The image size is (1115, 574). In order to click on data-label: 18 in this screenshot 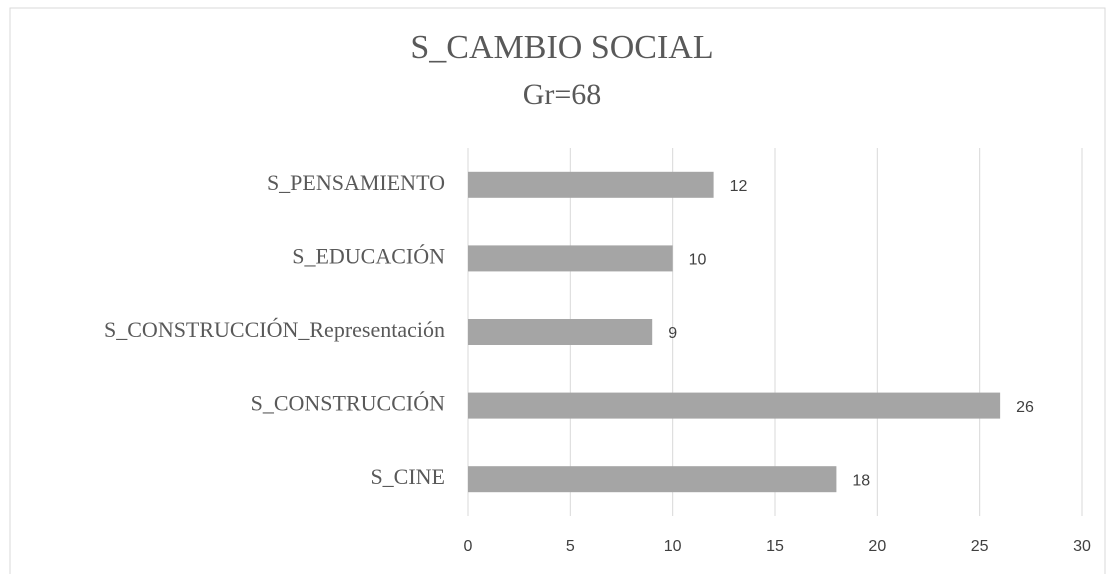, I will do `click(861, 480)`.